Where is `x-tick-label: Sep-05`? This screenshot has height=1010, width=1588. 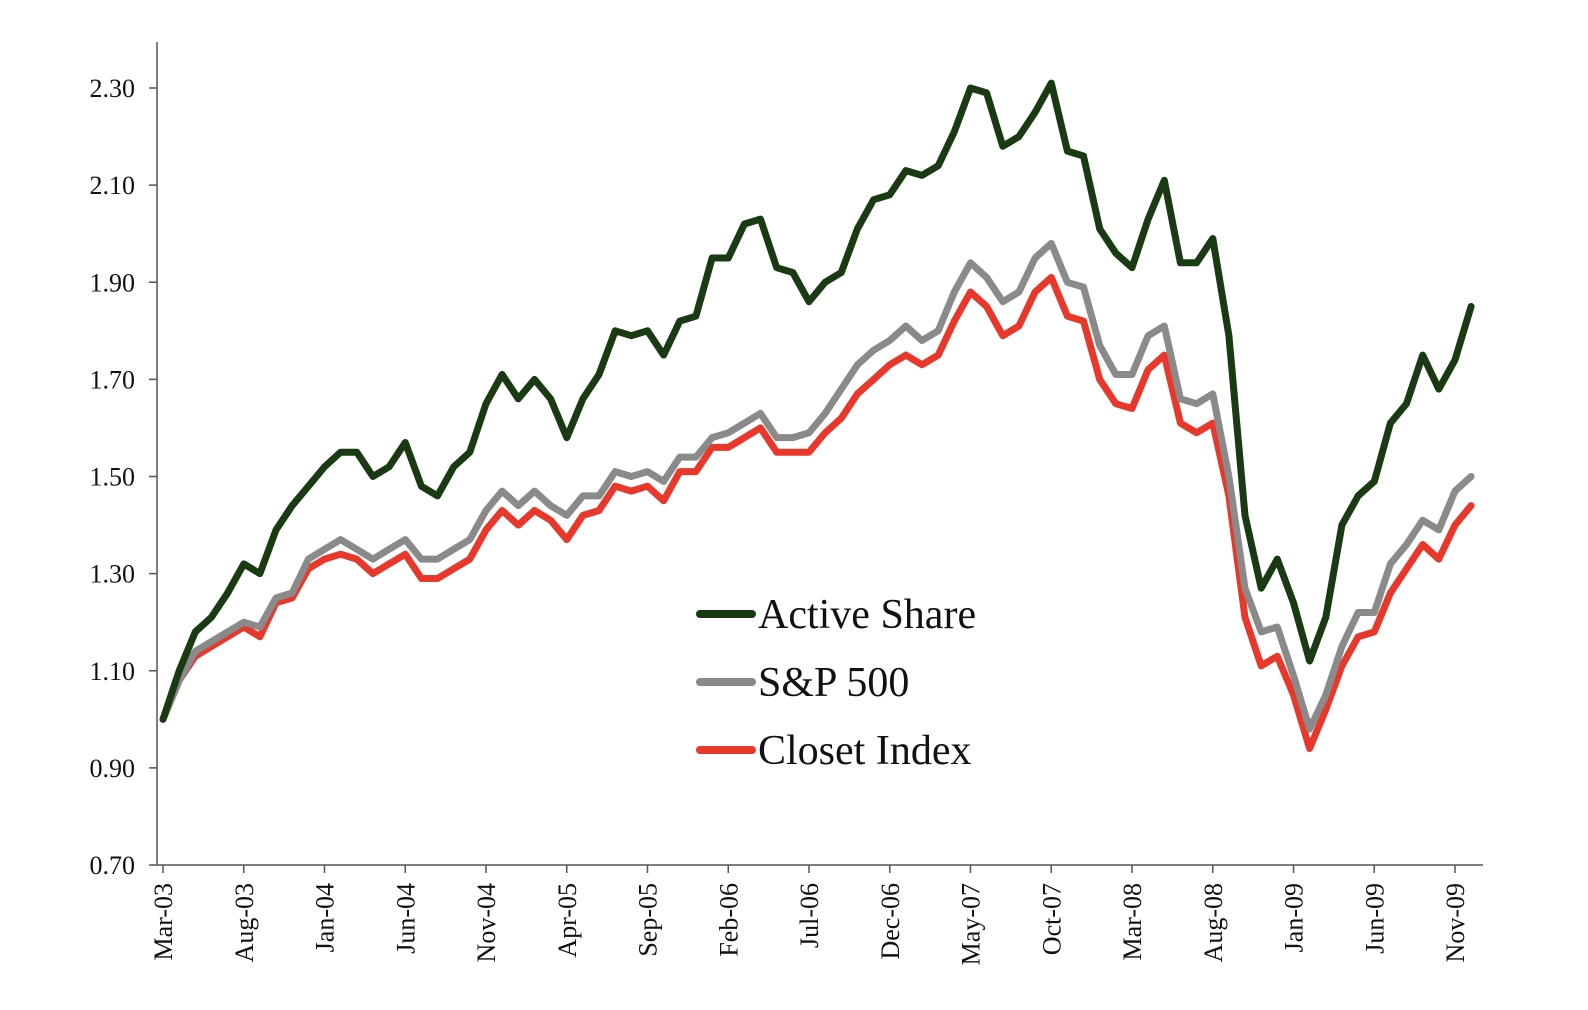 x-tick-label: Sep-05 is located at coordinates (648, 920).